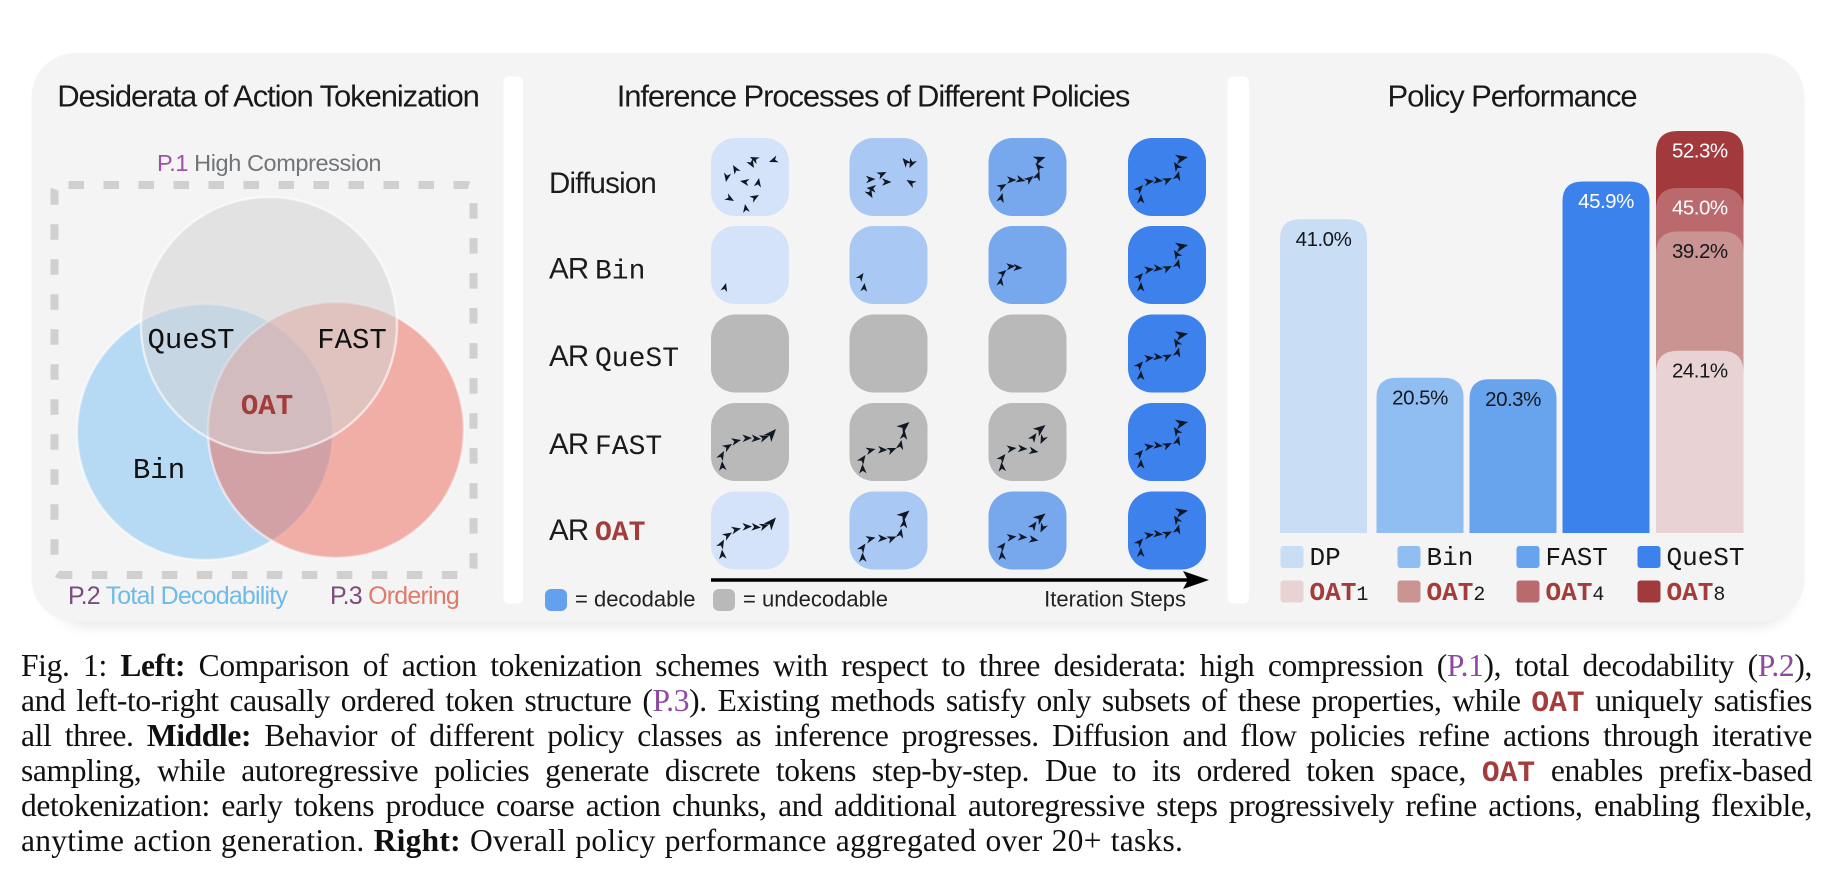  Describe the element at coordinates (1456, 593) in the screenshot. I see `svg-text: OAT2` at that location.